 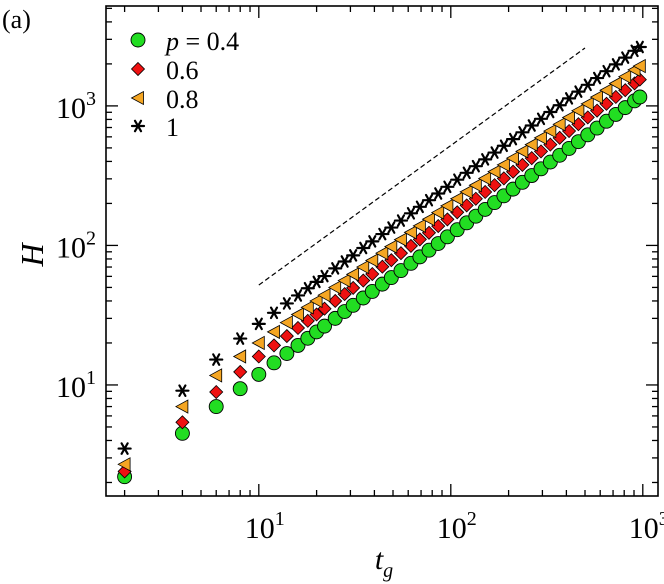 I want to click on legend-item-4: 1, so click(x=154, y=127).